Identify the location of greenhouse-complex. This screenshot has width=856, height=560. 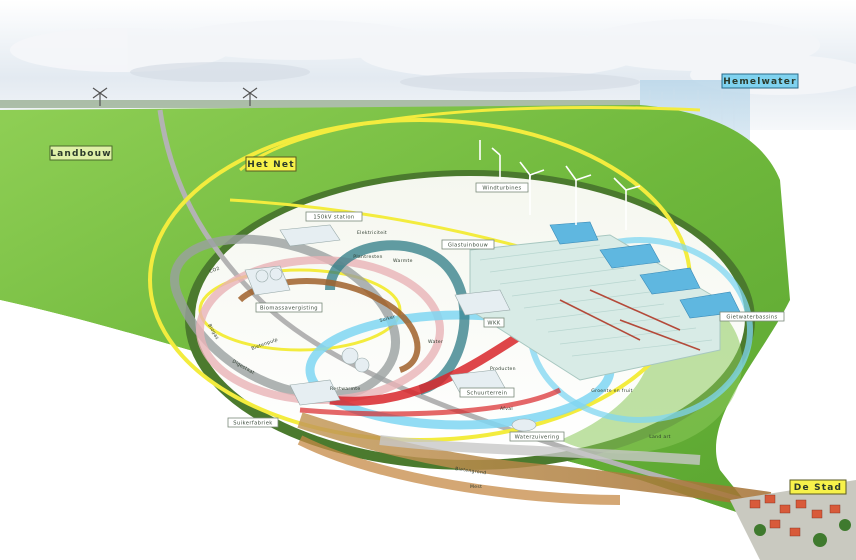
(595, 307).